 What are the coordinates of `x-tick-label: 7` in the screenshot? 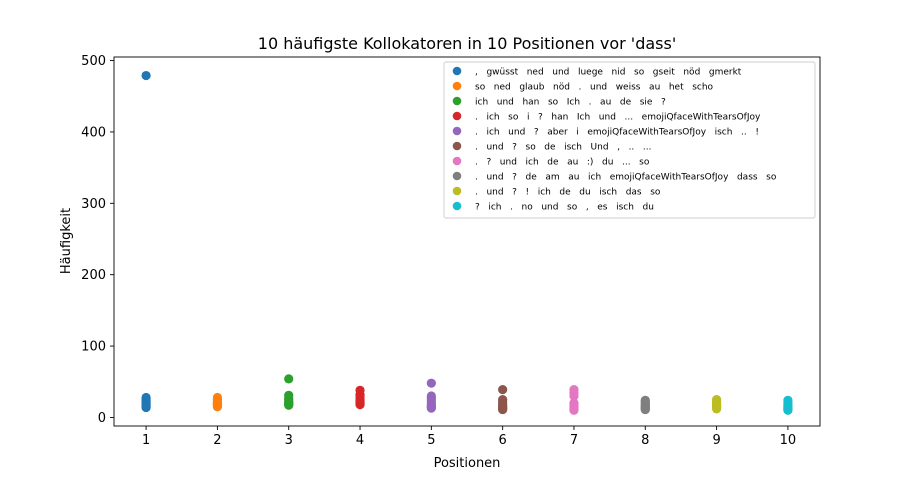 It's located at (574, 440).